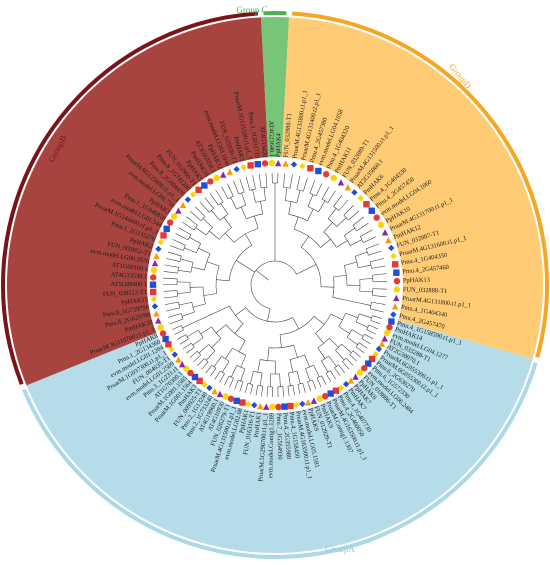 The image size is (550, 565). What do you see at coordinates (271, 445) in the screenshot?
I see `leaf-label: evm.model.Contig1.1289` at bounding box center [271, 445].